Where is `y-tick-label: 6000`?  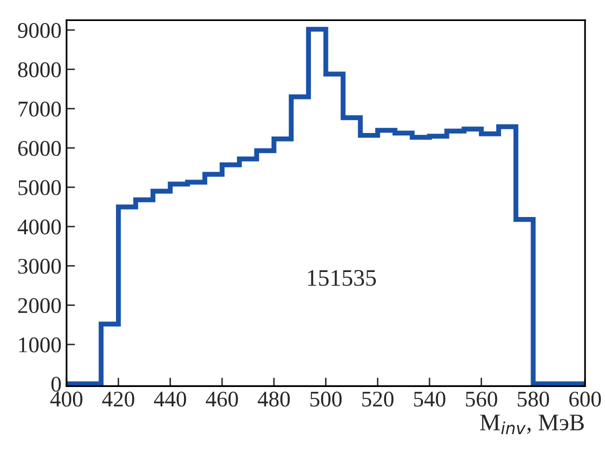 y-tick-label: 6000 is located at coordinates (39, 148).